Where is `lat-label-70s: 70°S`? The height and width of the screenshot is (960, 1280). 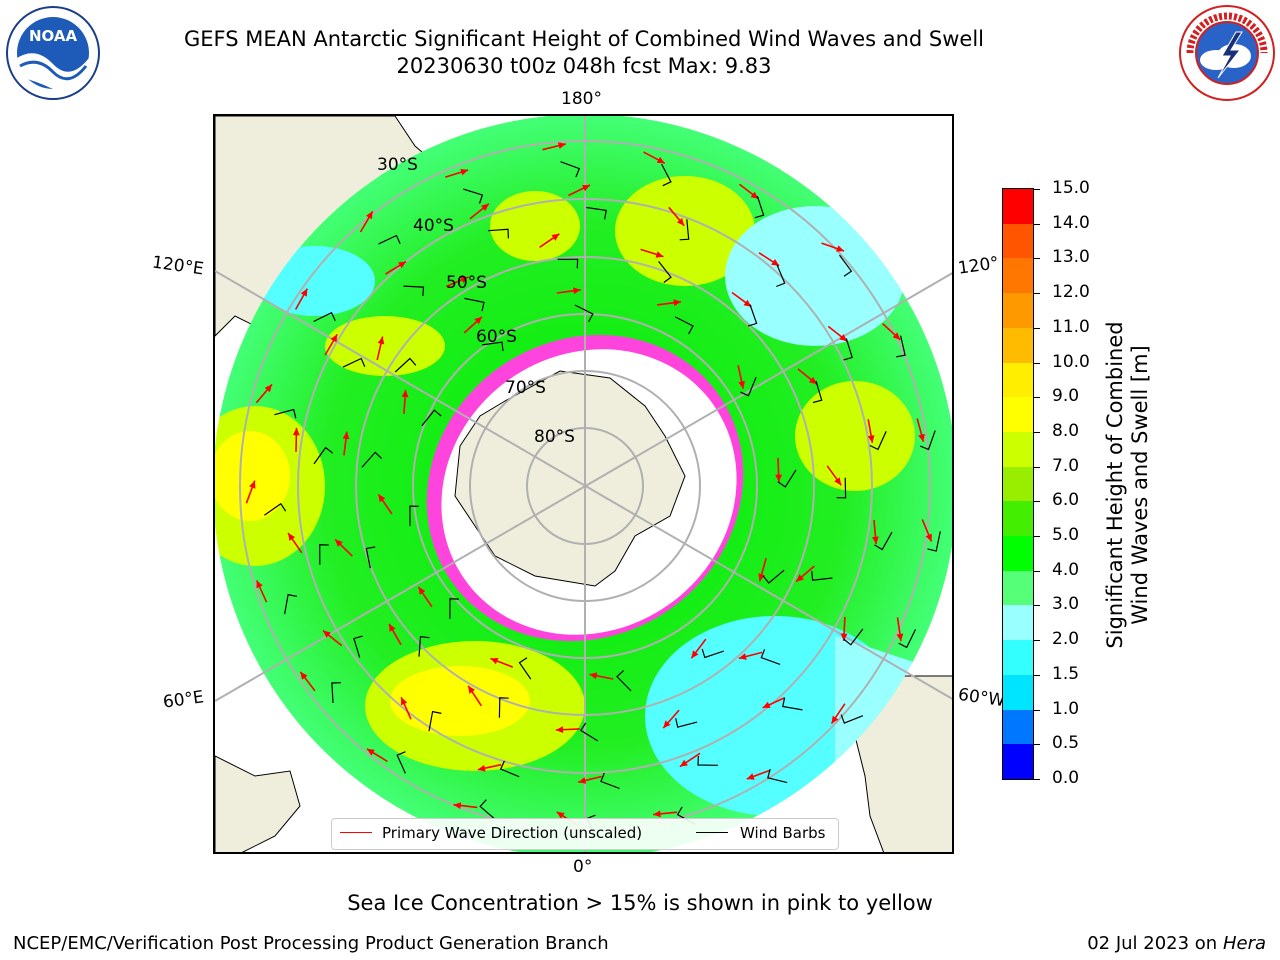
lat-label-70s: 70°S is located at coordinates (525, 388).